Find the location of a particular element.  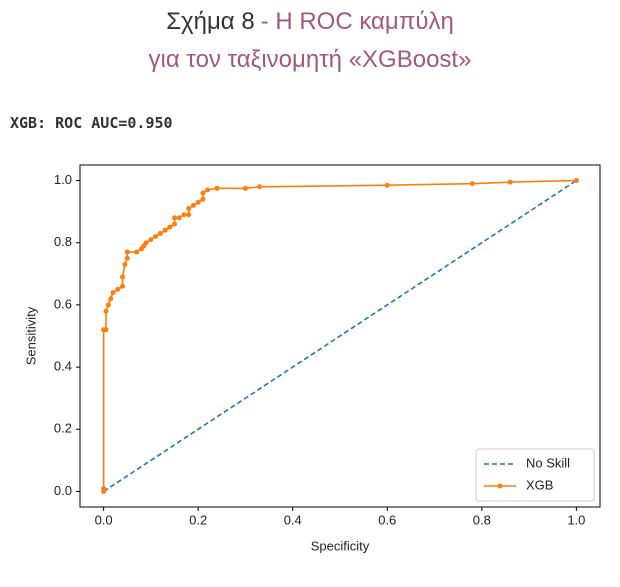

x-tick-label: 0.6 is located at coordinates (387, 519).